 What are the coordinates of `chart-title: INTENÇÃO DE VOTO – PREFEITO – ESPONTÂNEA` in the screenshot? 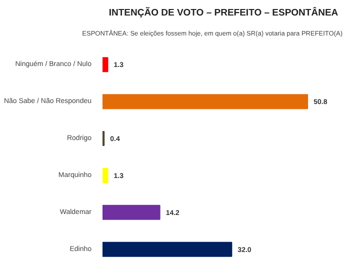 It's located at (223, 12).